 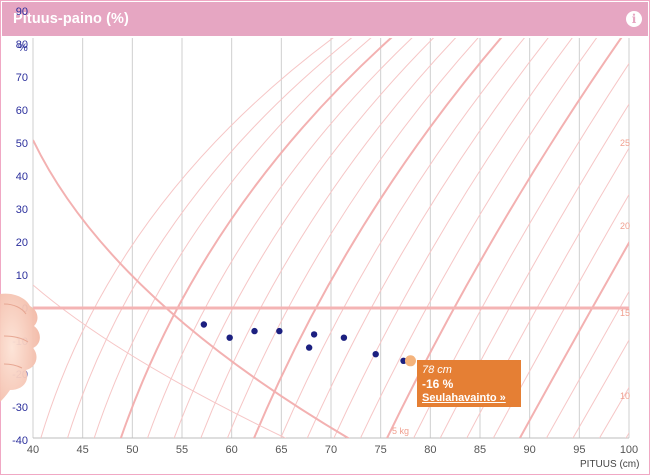 I want to click on tooltip-value: -16 %, so click(x=438, y=384).